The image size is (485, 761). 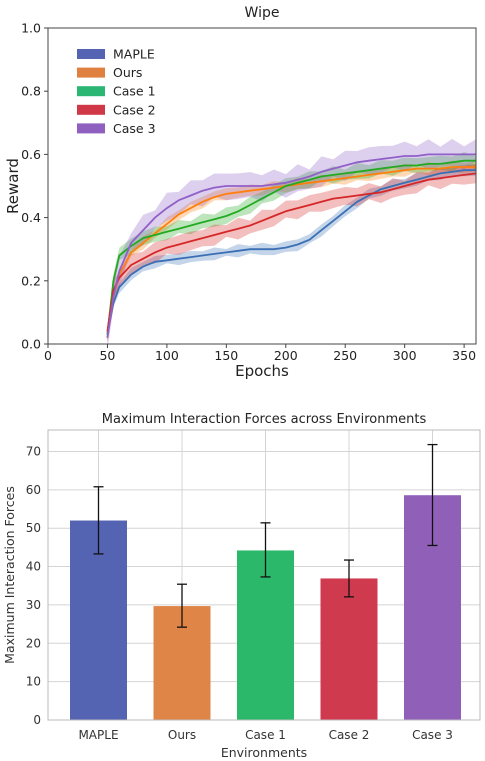 I want to click on y-tick-label: 30, so click(x=33, y=605).